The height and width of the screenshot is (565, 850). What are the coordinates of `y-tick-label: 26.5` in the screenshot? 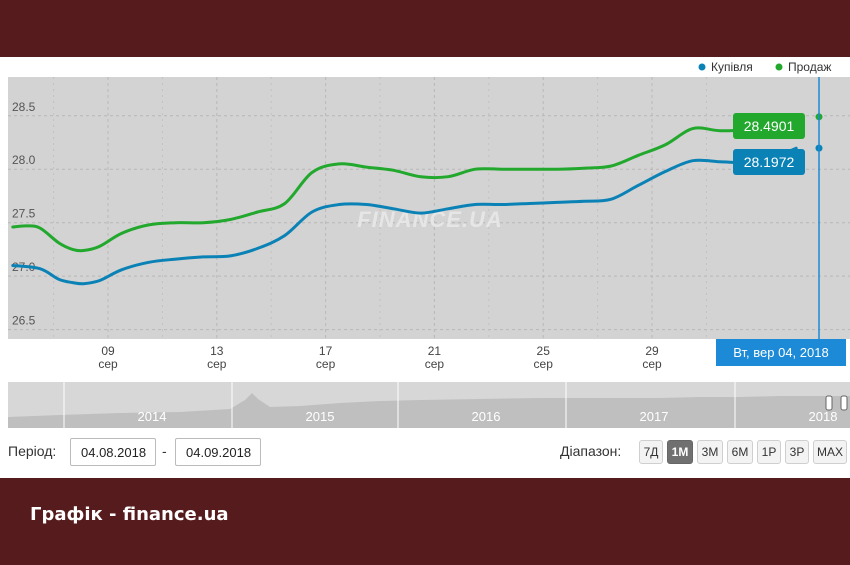 It's located at (24, 321).